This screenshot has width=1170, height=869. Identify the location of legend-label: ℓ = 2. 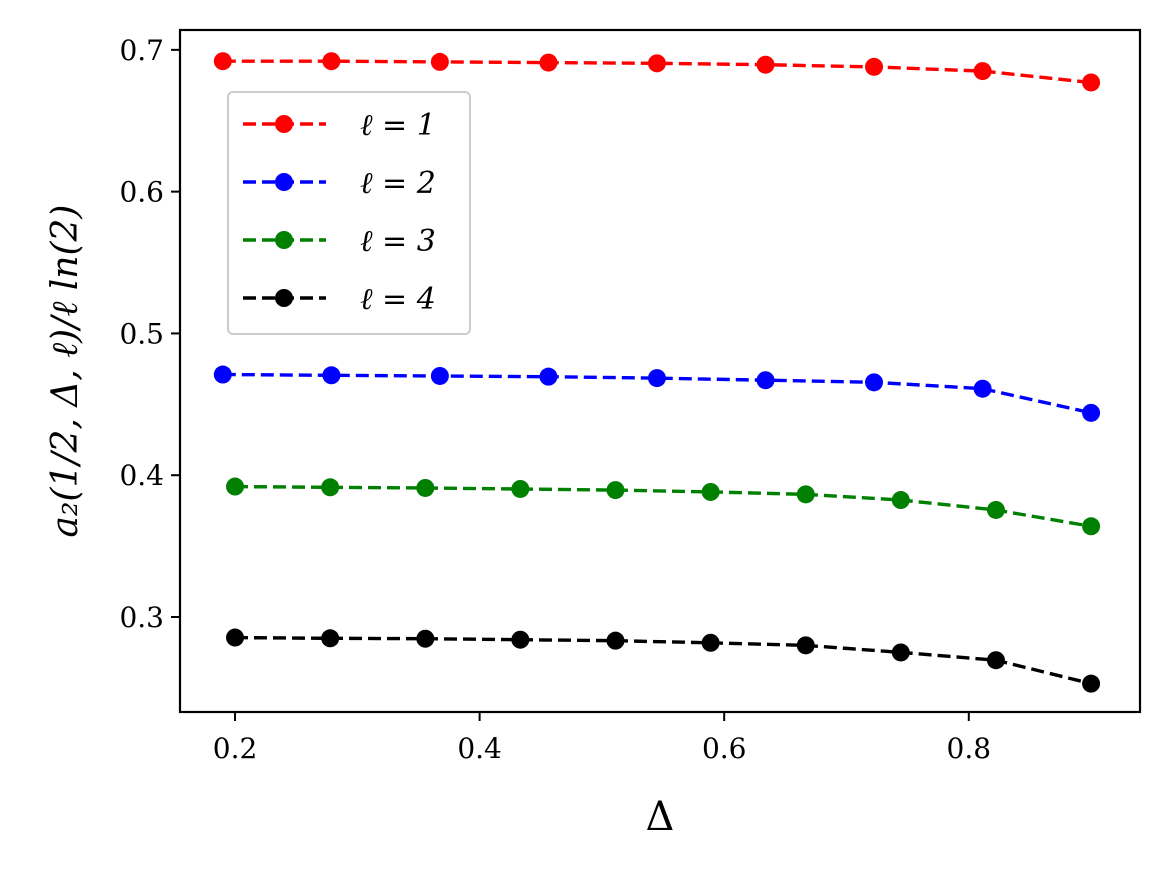
(398, 183).